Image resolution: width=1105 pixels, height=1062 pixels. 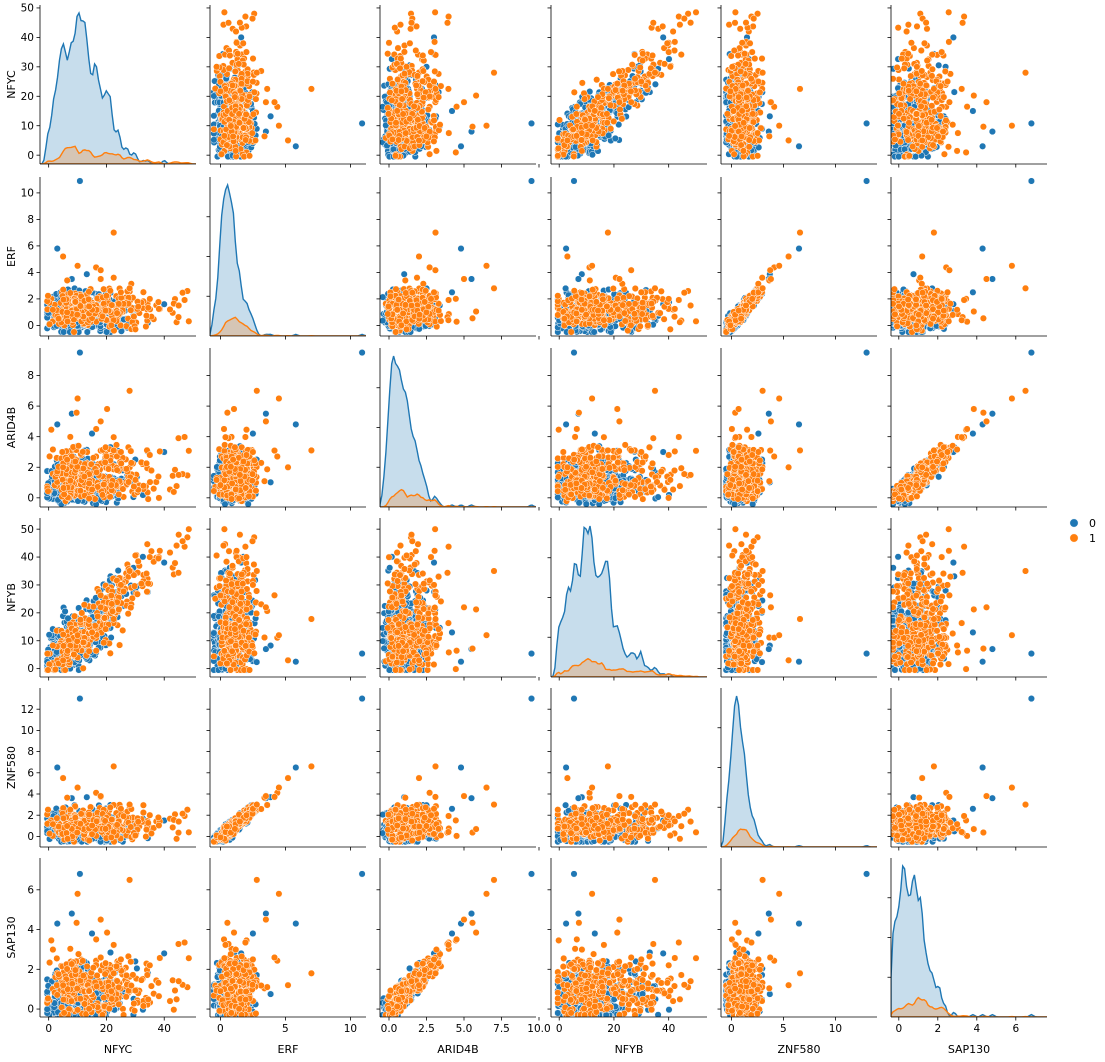 What do you see at coordinates (30, 300) in the screenshot?
I see `y-tick-label: 2` at bounding box center [30, 300].